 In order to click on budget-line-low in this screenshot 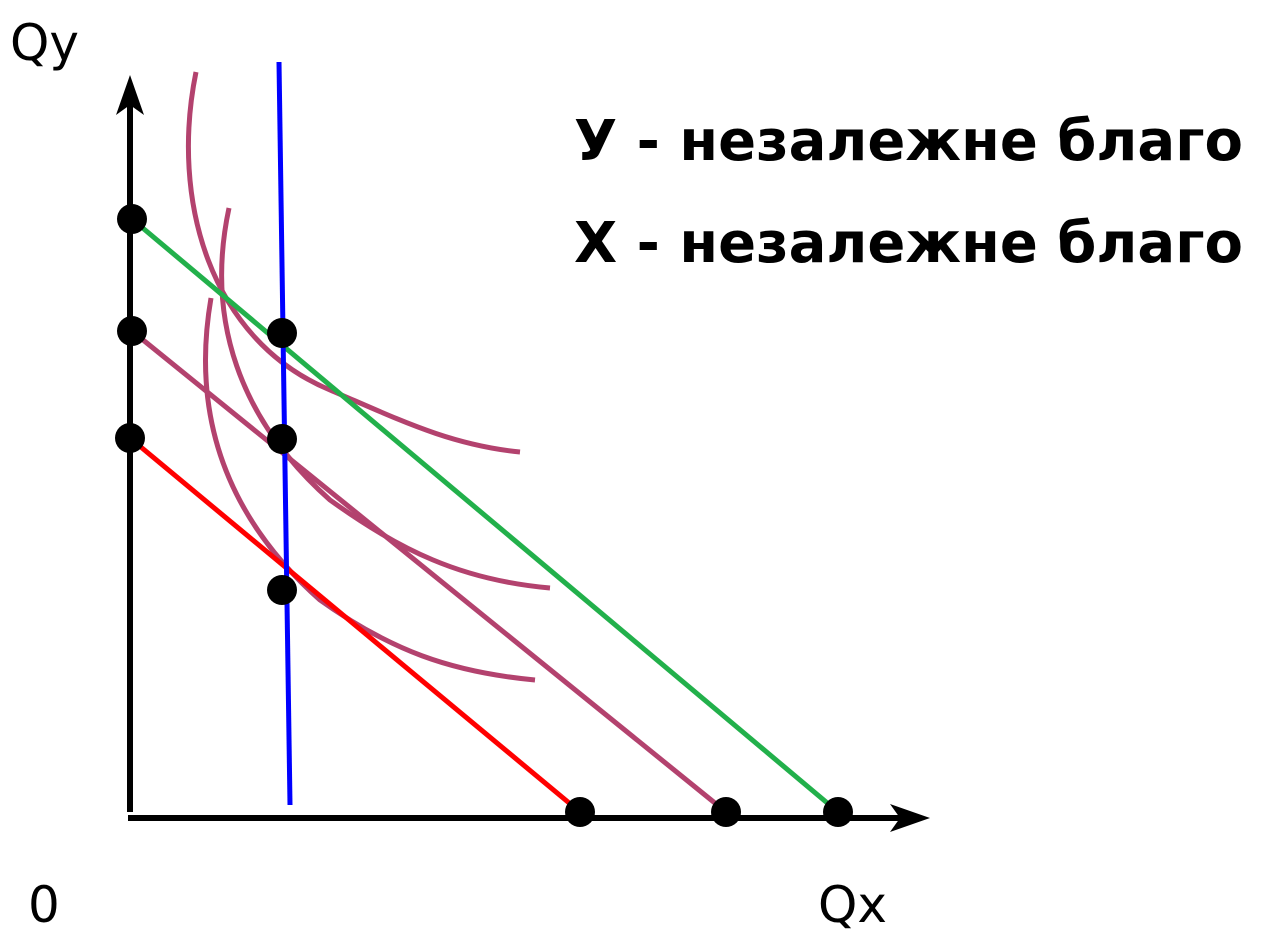, I will do `click(355, 625)`.